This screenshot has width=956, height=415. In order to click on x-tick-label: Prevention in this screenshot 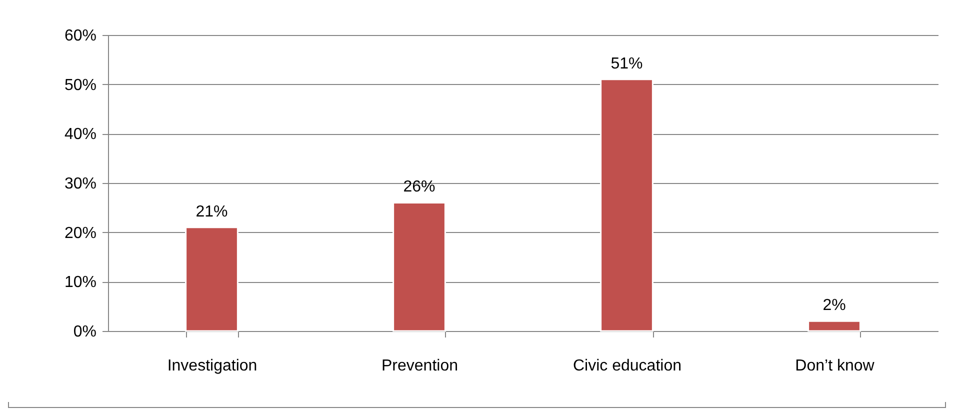, I will do `click(420, 366)`.